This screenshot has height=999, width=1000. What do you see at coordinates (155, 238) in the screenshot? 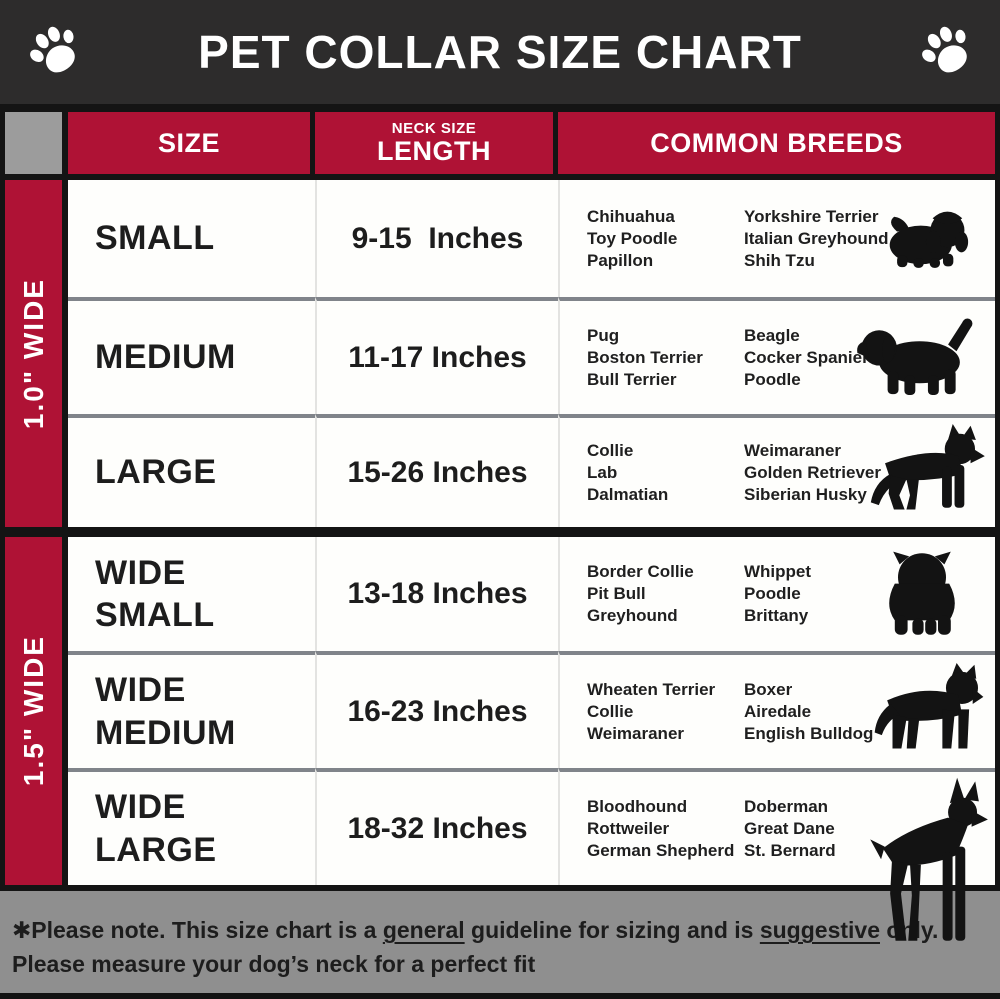
I see `size-label: SMALL` at bounding box center [155, 238].